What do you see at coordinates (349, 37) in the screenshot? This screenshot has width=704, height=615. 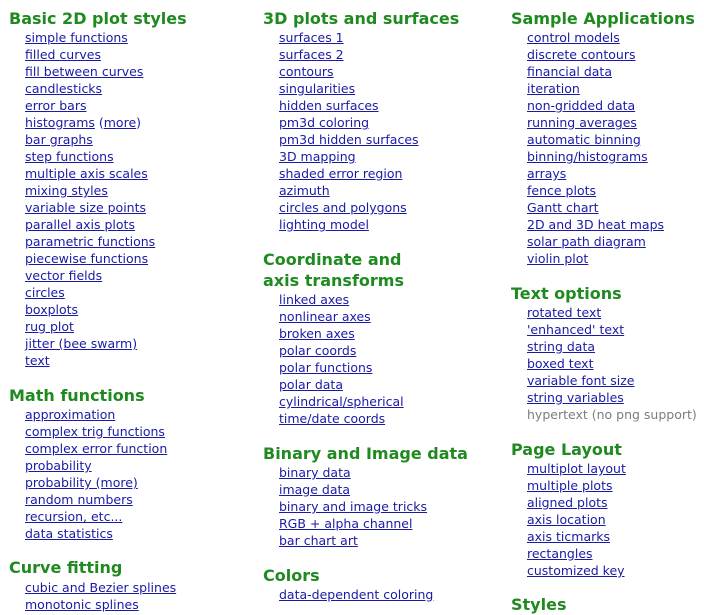 I see `list-item: surfaces 1` at bounding box center [349, 37].